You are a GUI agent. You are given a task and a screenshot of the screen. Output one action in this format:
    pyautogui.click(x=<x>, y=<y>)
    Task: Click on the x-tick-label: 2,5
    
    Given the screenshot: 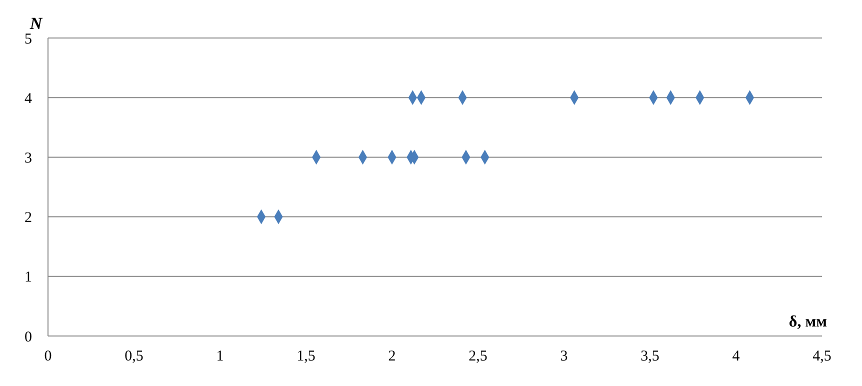 What is the action you would take?
    pyautogui.click(x=478, y=356)
    